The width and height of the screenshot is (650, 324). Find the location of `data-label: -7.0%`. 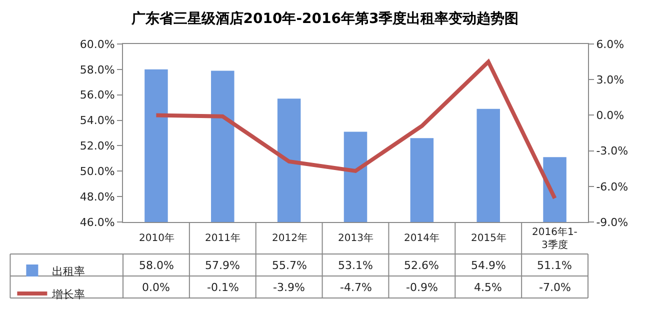

data-label: -7.0% is located at coordinates (555, 287).